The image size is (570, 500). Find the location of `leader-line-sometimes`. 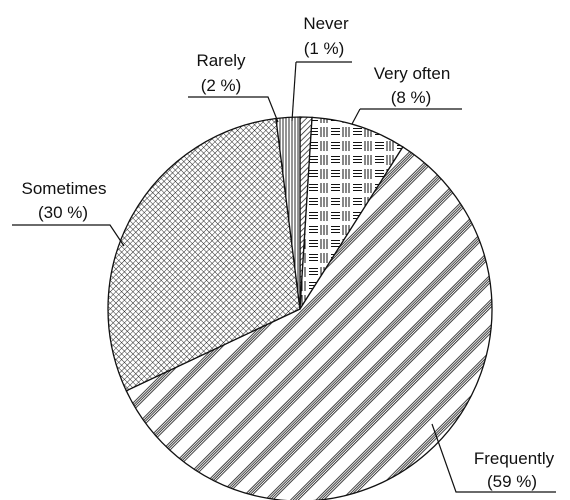

leader-line-sometimes is located at coordinates (68, 235).